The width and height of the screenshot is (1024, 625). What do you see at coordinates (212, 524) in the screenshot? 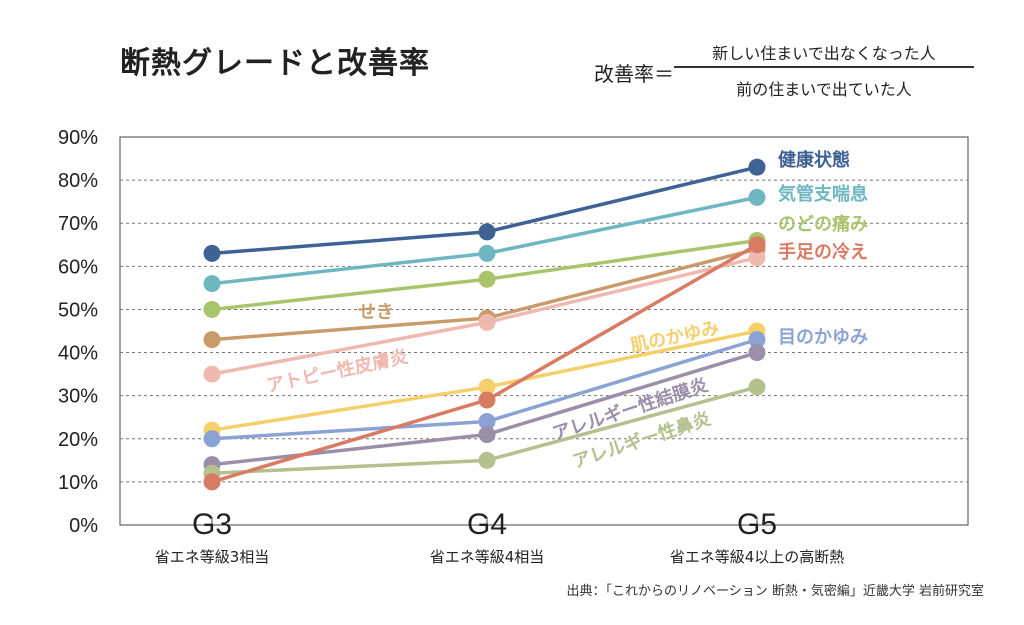
I see `x-tick-label: G3` at bounding box center [212, 524].